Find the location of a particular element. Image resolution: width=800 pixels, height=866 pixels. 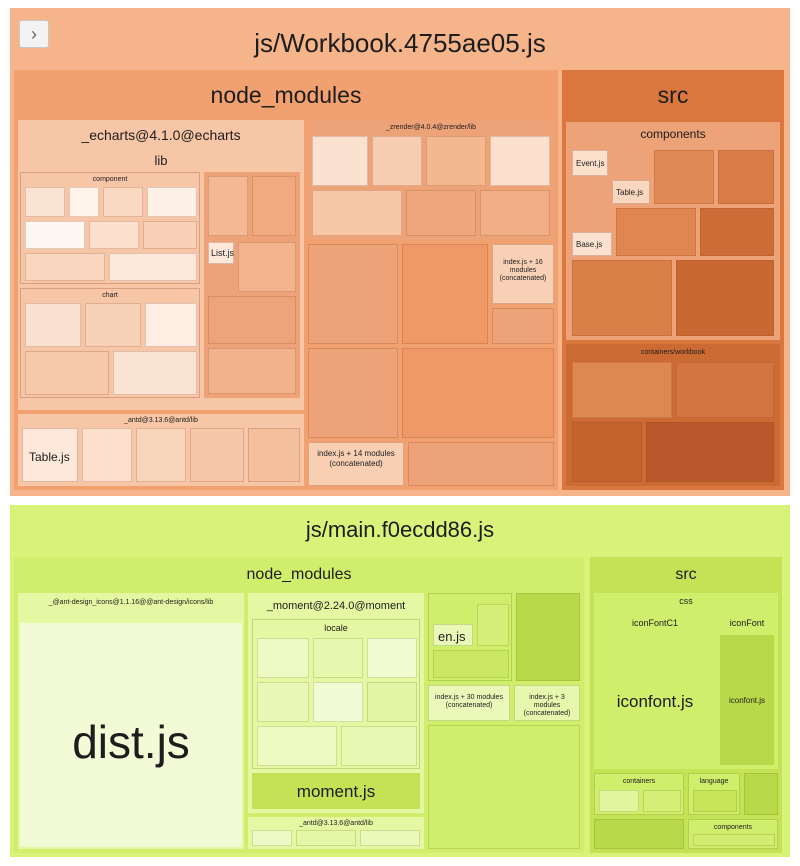

event-module: Event.js is located at coordinates (590, 163).